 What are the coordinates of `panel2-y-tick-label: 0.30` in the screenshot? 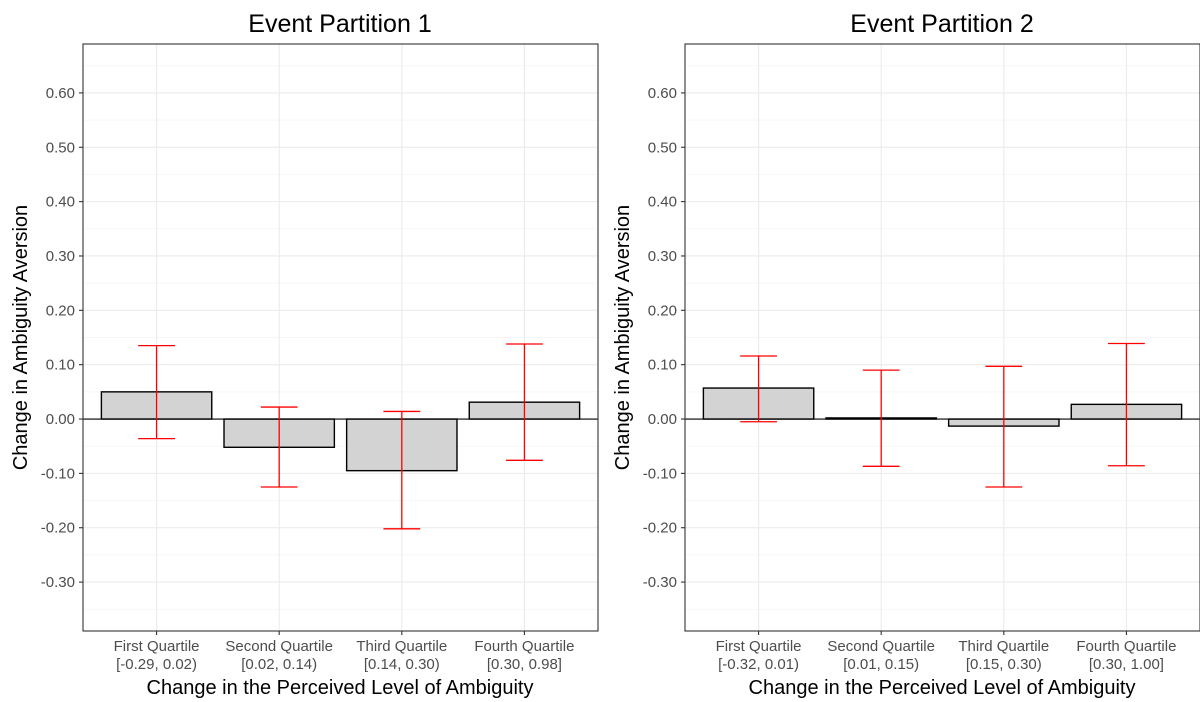 It's located at (662, 256).